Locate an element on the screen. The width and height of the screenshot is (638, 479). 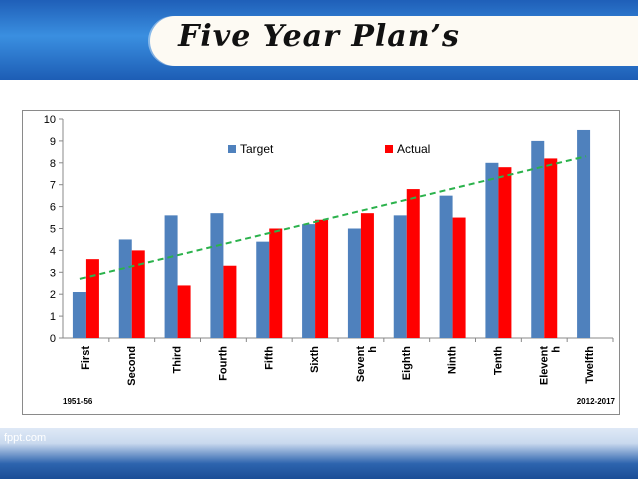
x-category-label-line: Third is located at coordinates (178, 360).